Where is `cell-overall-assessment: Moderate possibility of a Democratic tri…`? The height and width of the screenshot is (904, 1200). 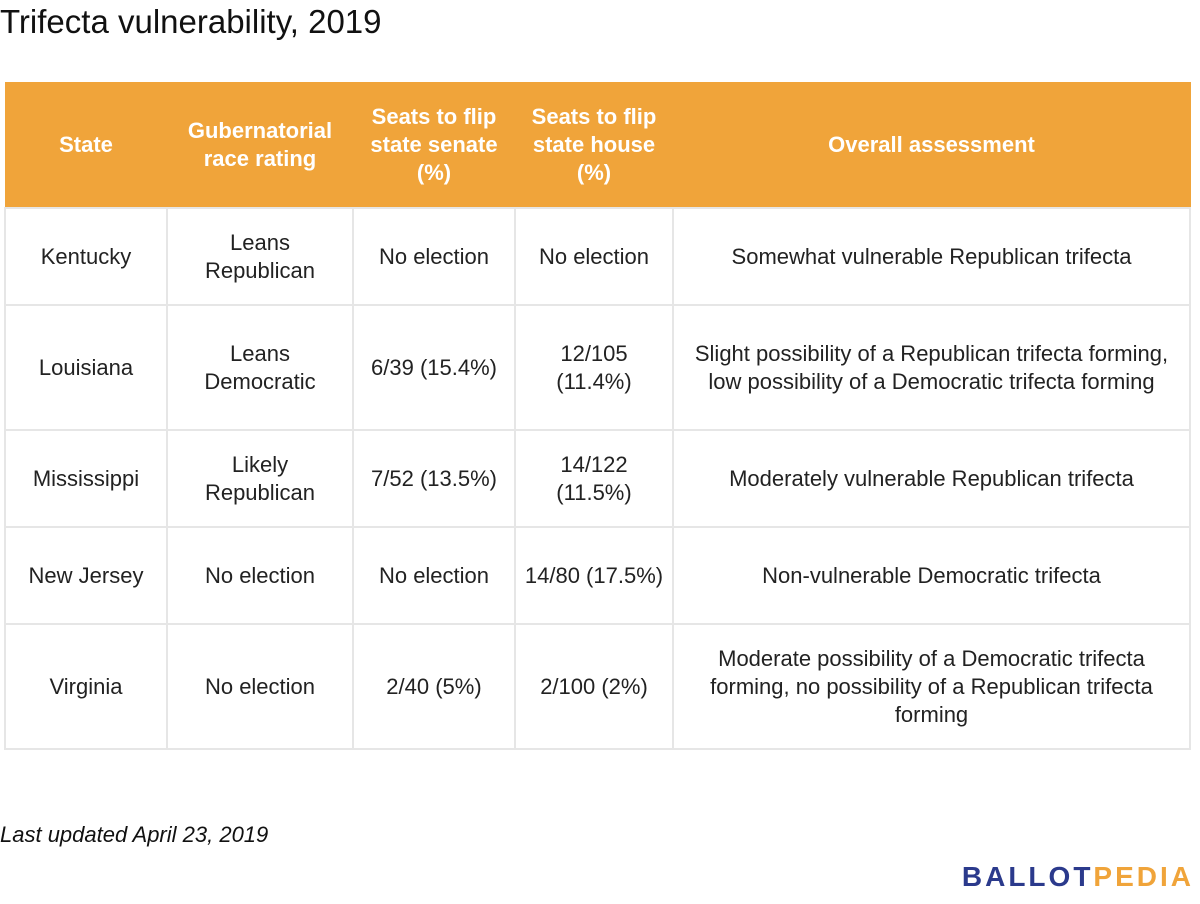
cell-overall-assessment: Moderate possibility of a Democratic tri… is located at coordinates (931, 686).